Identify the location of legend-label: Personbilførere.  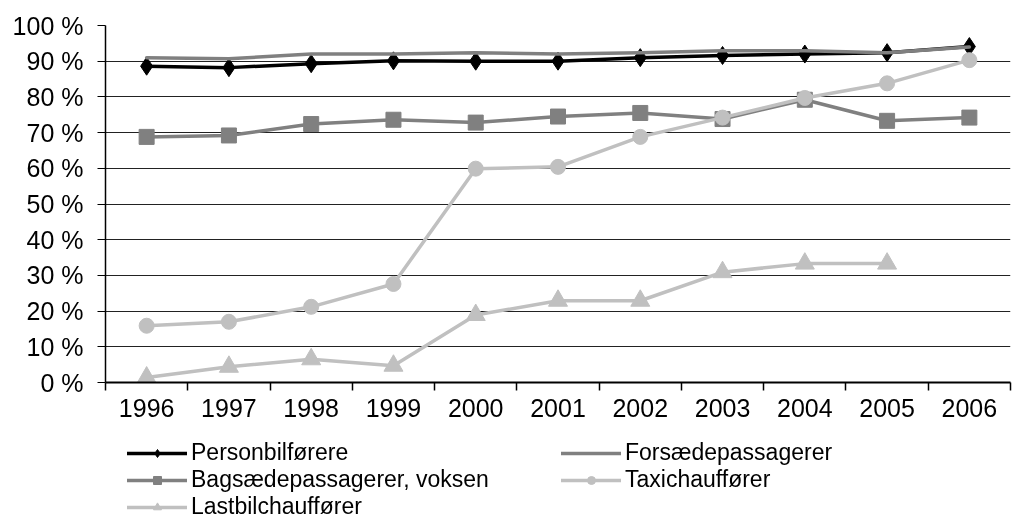
(270, 452).